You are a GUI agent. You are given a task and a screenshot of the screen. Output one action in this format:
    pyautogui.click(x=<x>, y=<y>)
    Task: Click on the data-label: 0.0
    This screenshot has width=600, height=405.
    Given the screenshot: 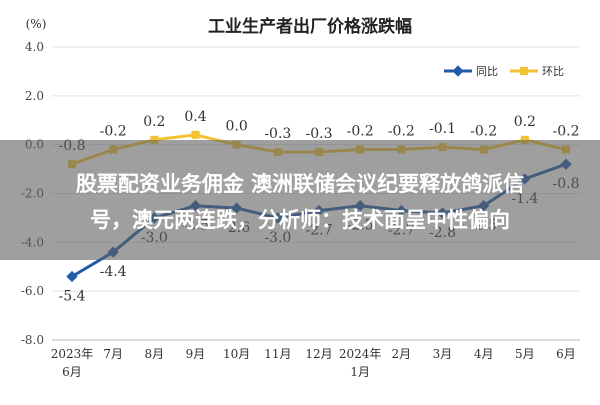 What is the action you would take?
    pyautogui.click(x=237, y=127)
    